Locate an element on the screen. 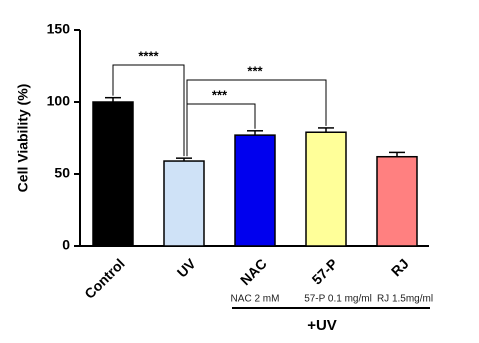 This screenshot has width=479, height=343. x-tick-label: 57-P is located at coordinates (325, 271).